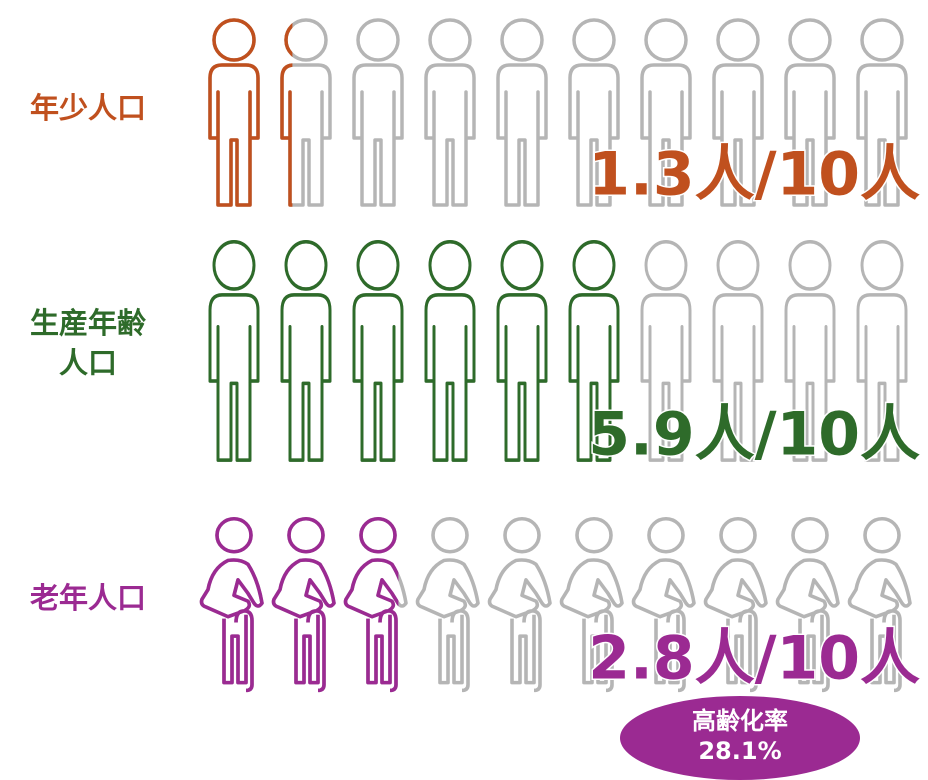 The image size is (928, 780). I want to click on value-label: 5.9人/10人, so click(754, 435).